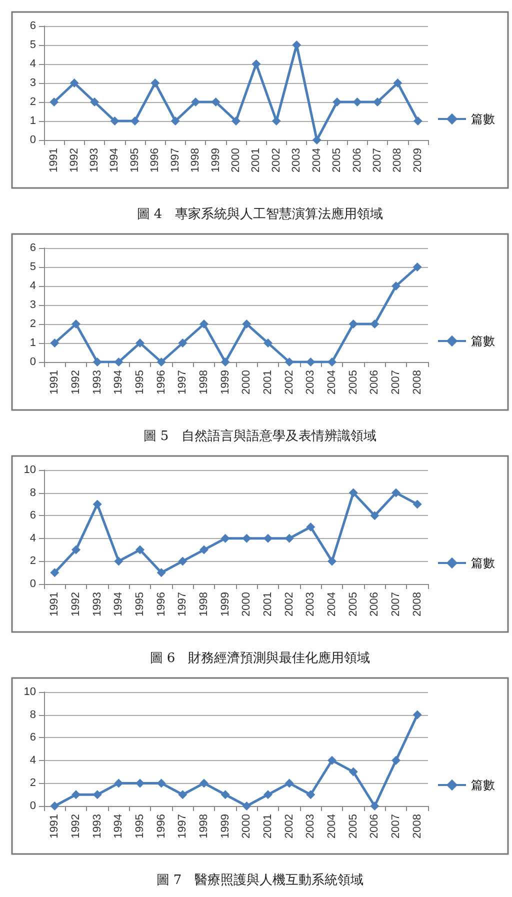  I want to click on x-tick-label: 2008, so click(417, 382).